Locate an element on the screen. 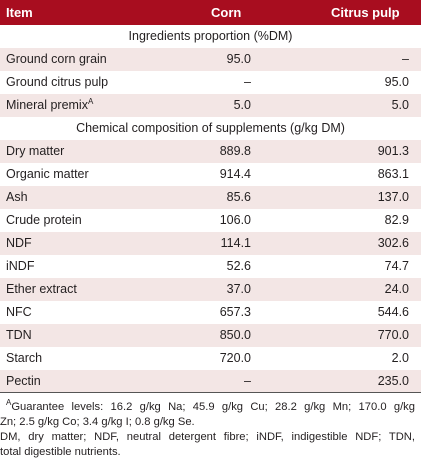 Image resolution: width=421 pixels, height=474 pixels. row-label: Ash is located at coordinates (17, 197).